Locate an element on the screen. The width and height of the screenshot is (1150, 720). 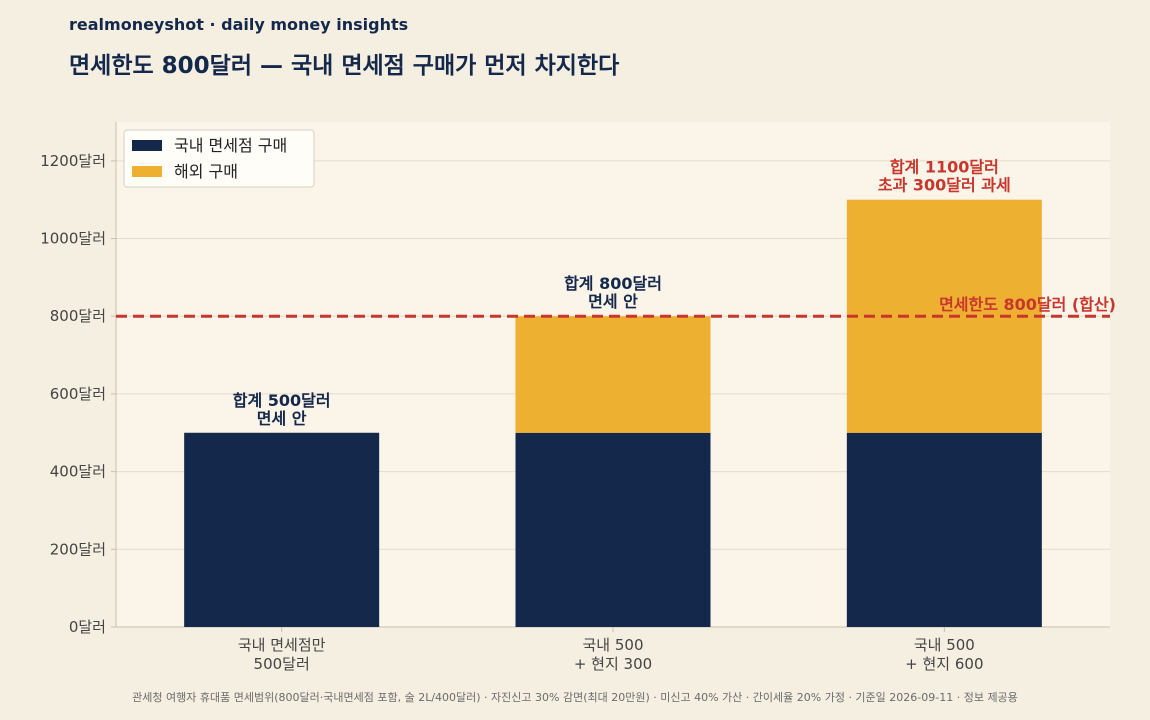
bar-total-label: 합계 800달러 is located at coordinates (613, 283).